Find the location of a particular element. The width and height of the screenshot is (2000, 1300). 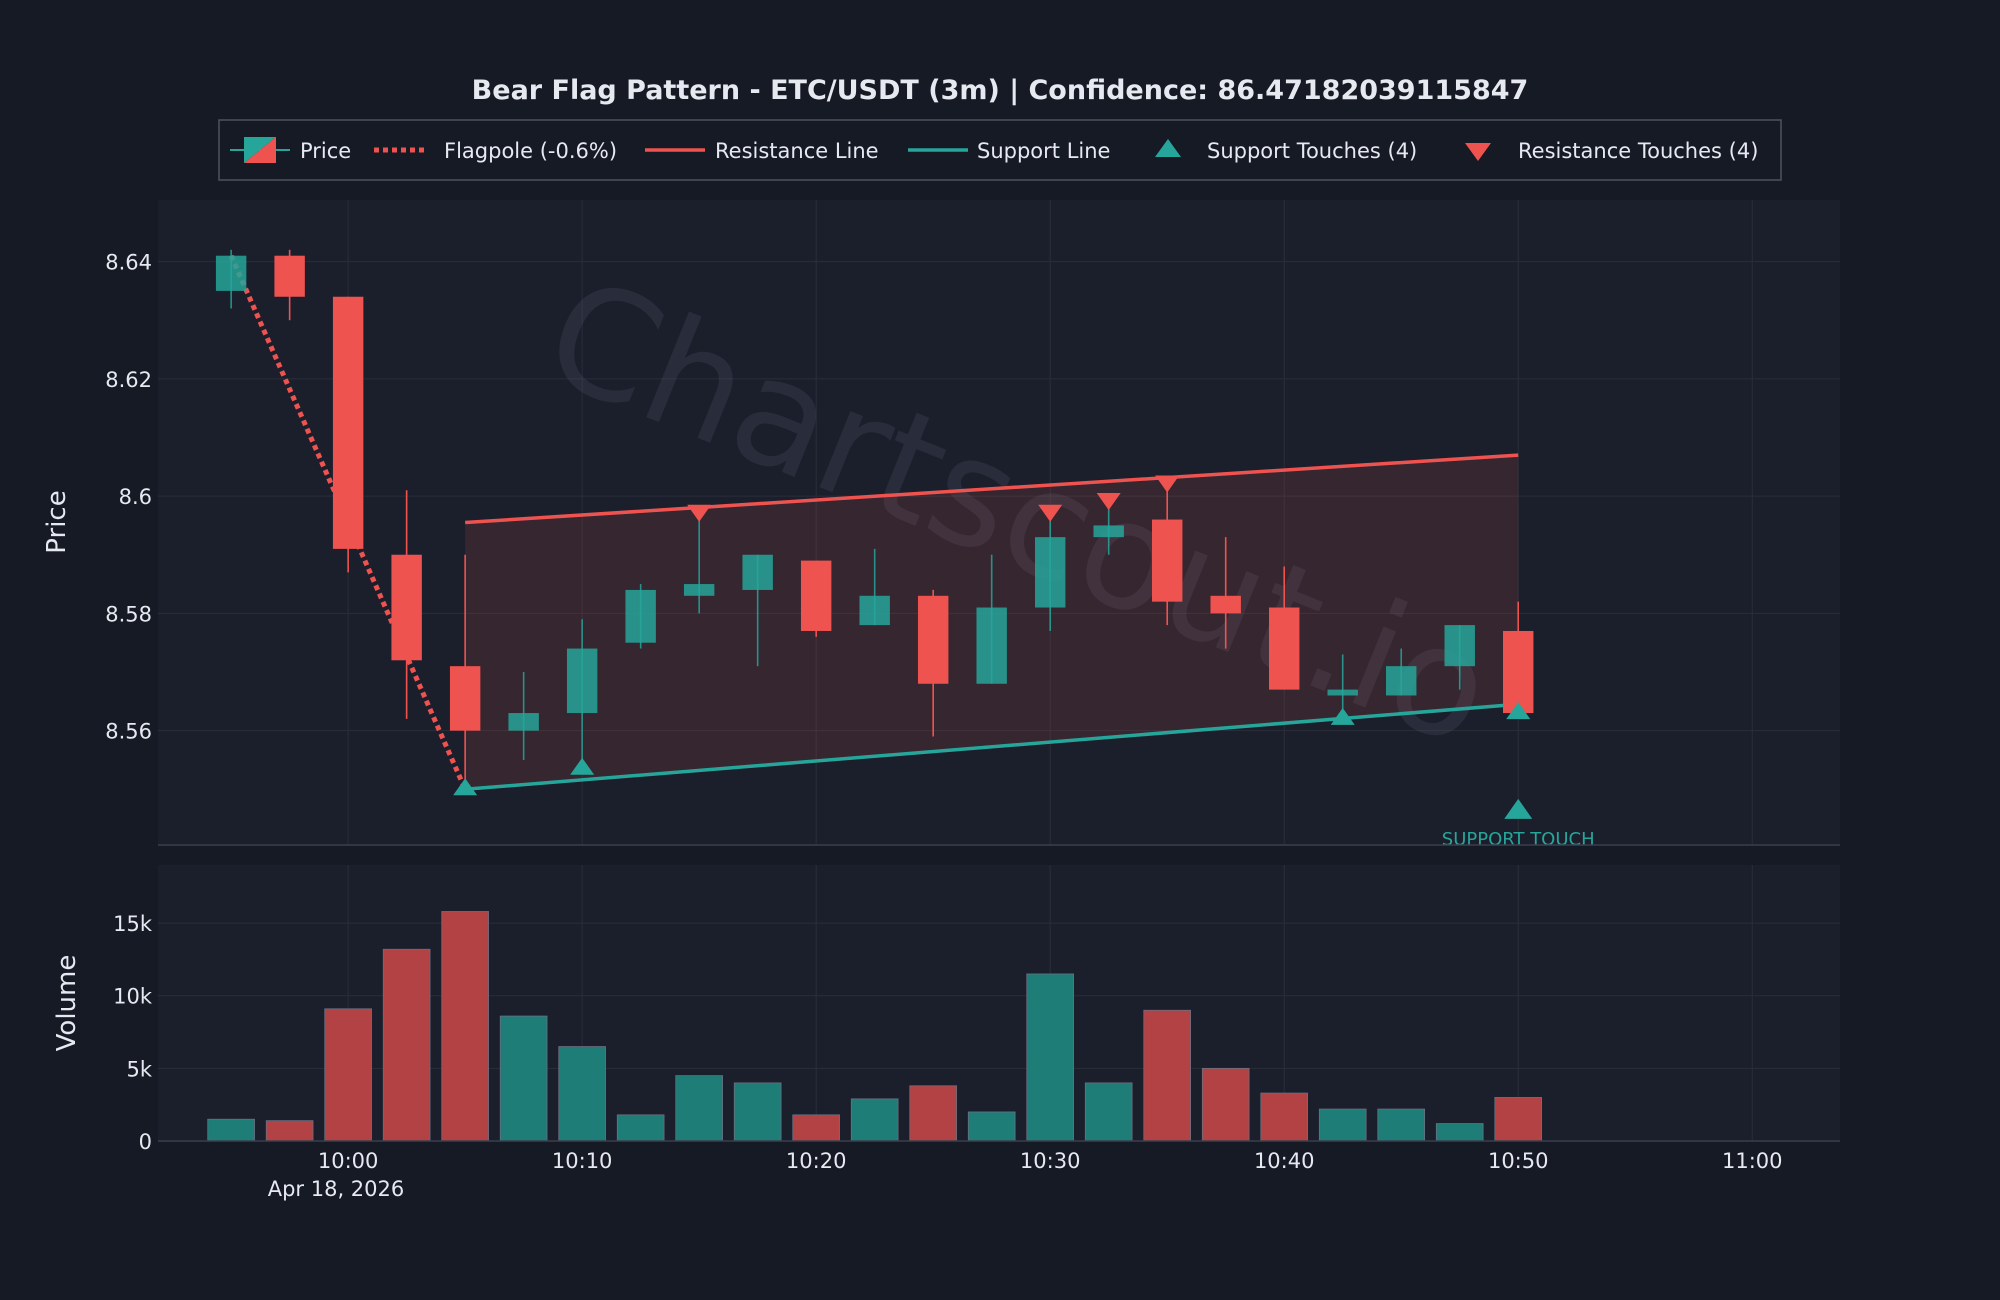

volume-axis-label: Volume is located at coordinates (67, 1003).